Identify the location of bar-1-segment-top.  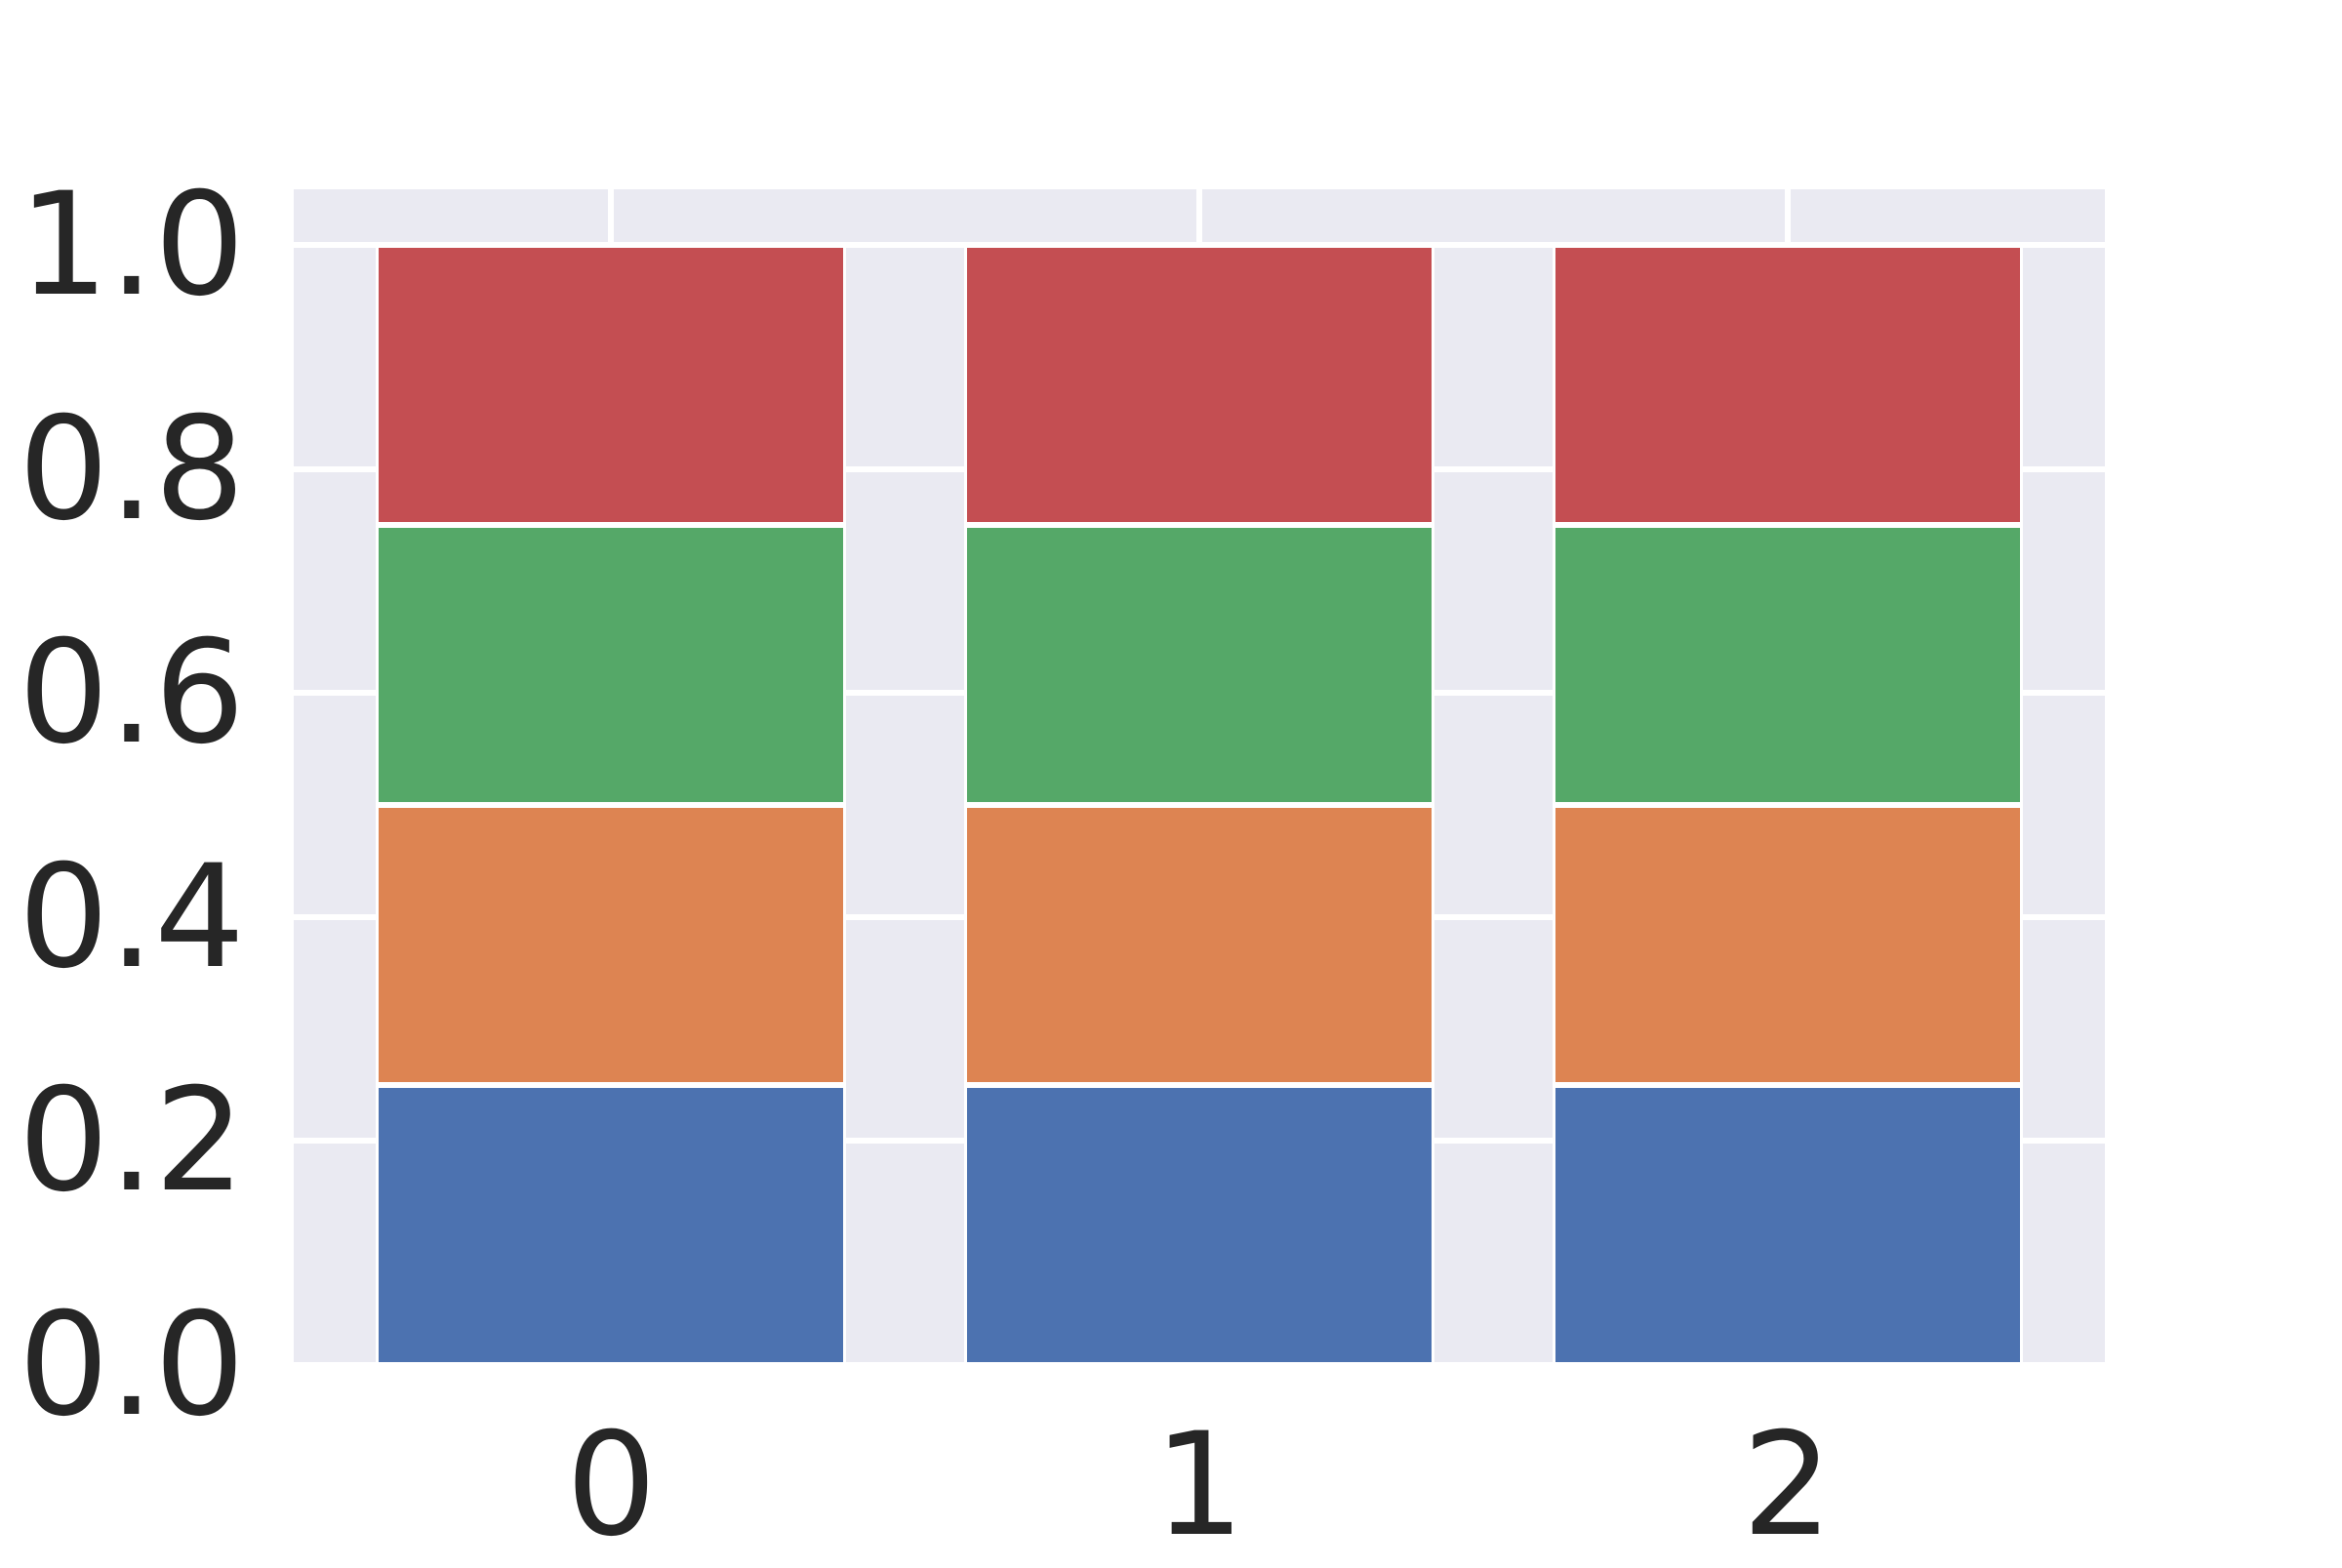
(1199, 385).